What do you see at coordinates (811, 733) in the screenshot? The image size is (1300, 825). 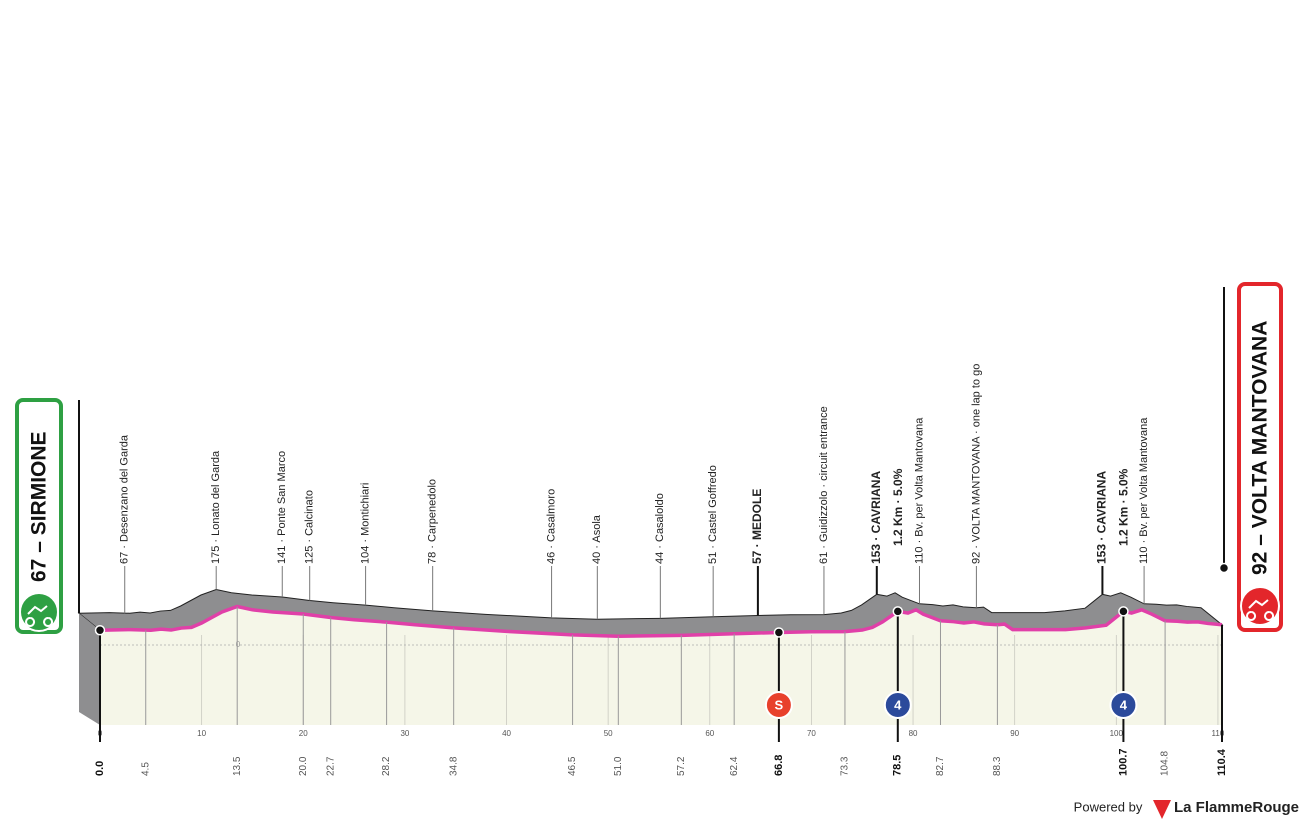 I see `x-tick-label: 70` at bounding box center [811, 733].